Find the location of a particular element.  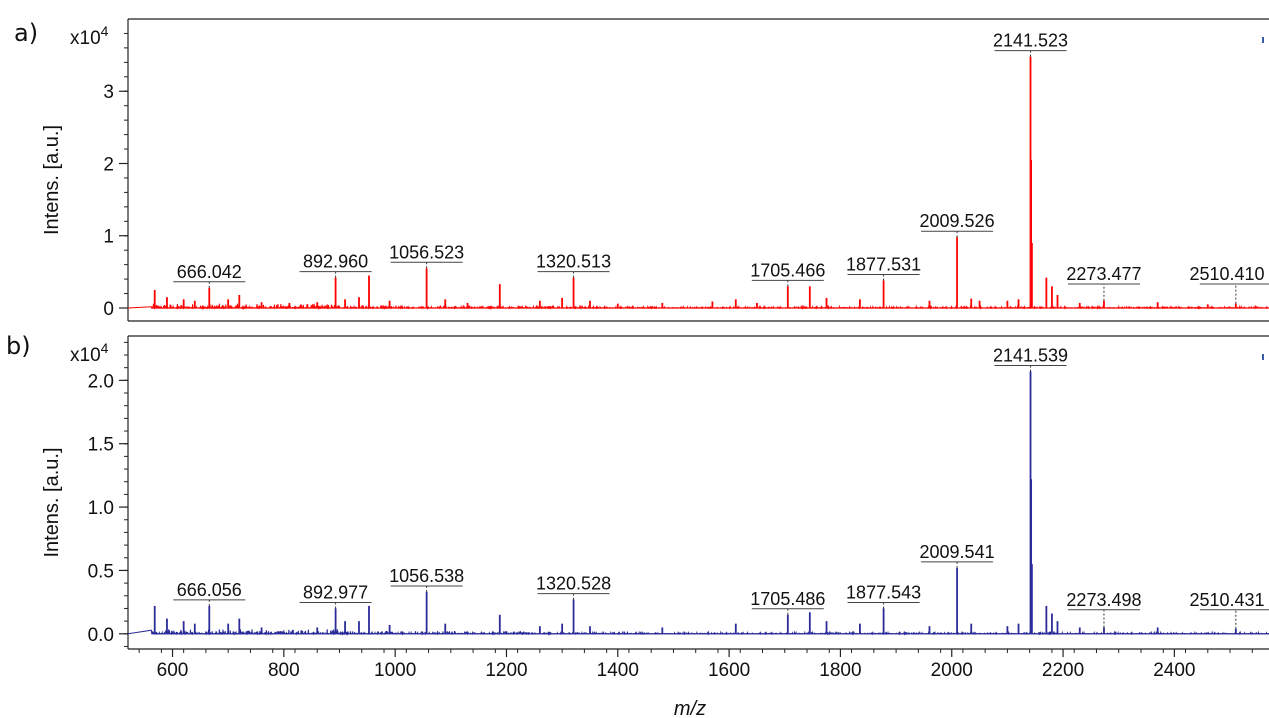

x-tick-label: 1200 is located at coordinates (506, 670).